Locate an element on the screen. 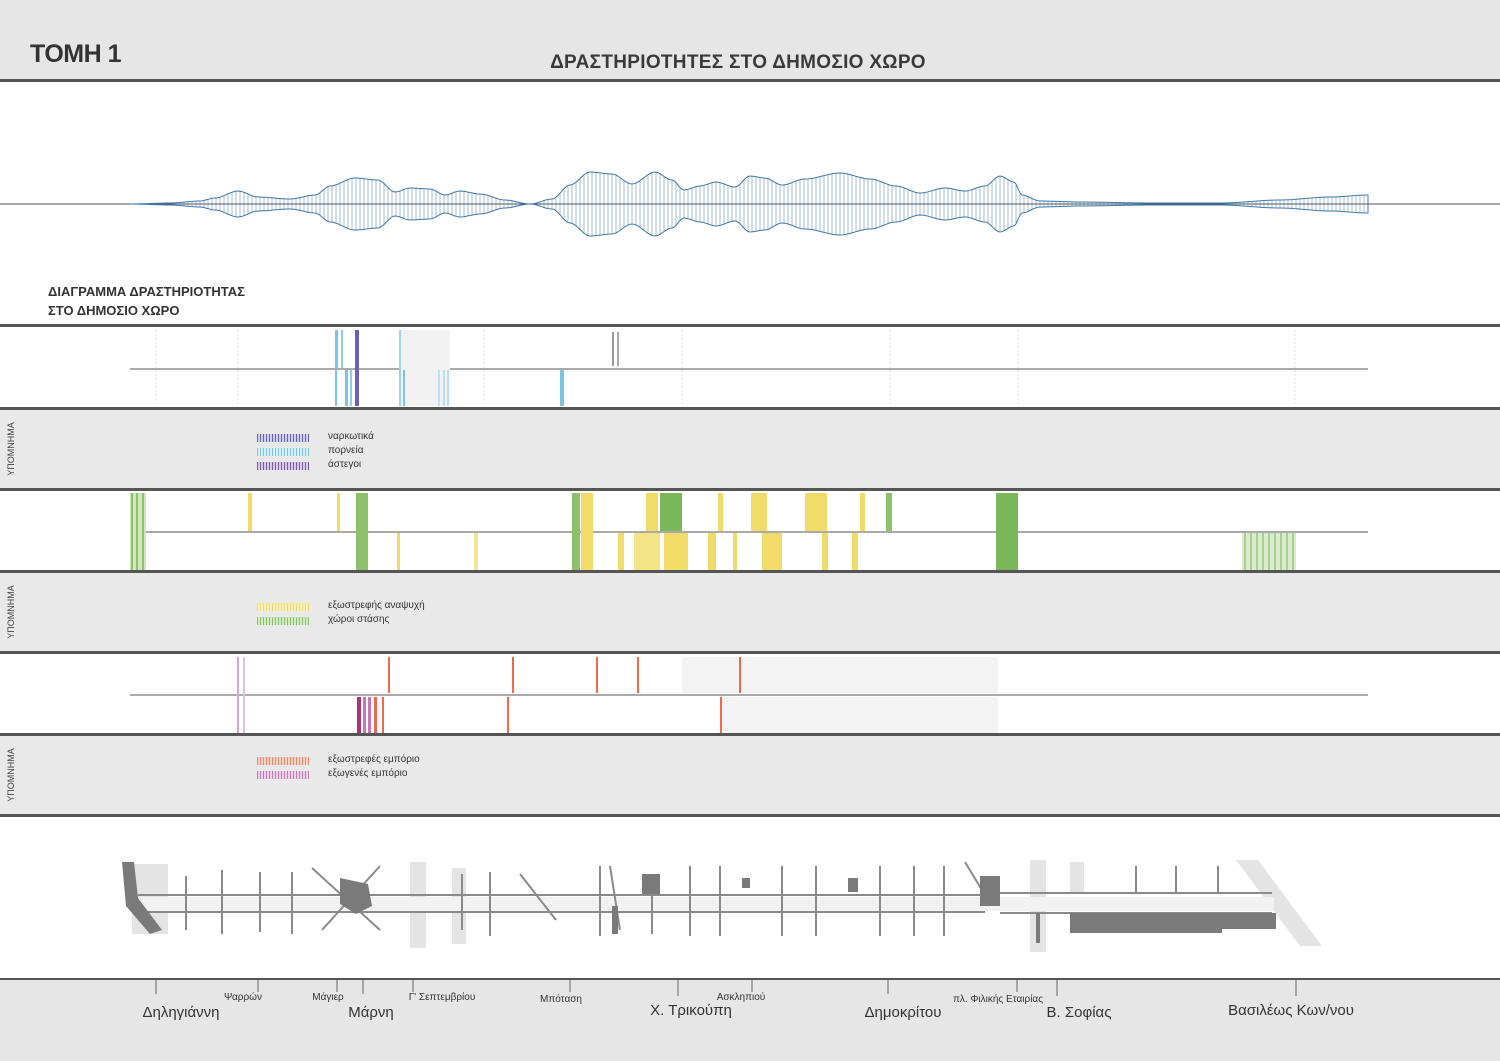  header-band: ΤΟΜΗ 1 ΔΡΑΣΤΗΡΙΟΤΗΤΕΣ ΣΤΟ ΔΗΜΟΣΙΟ ΧΩΡΟ is located at coordinates (750, 40).